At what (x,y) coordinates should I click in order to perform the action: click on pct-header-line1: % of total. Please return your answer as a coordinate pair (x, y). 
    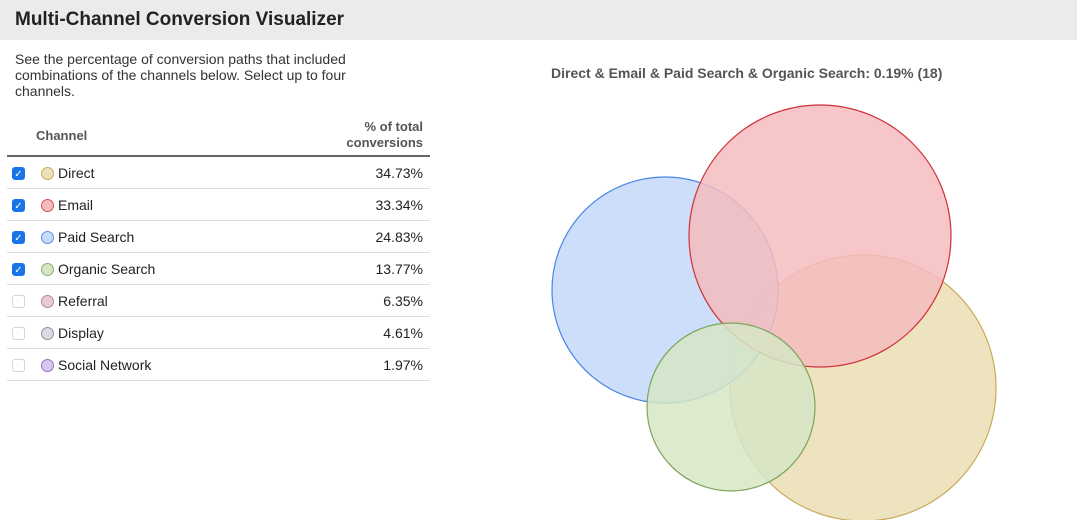
    Looking at the image, I should click on (394, 126).